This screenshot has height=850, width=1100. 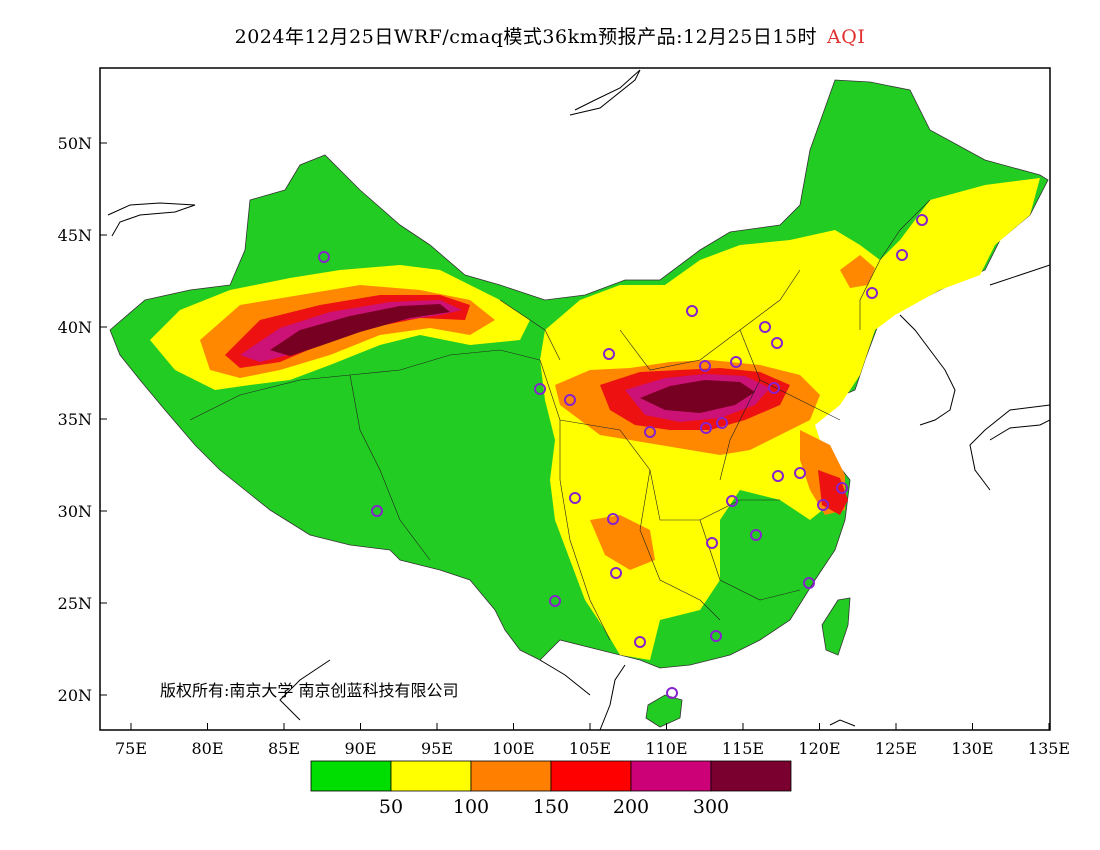 What do you see at coordinates (75, 327) in the screenshot?
I see `lat-tick-label: 40N` at bounding box center [75, 327].